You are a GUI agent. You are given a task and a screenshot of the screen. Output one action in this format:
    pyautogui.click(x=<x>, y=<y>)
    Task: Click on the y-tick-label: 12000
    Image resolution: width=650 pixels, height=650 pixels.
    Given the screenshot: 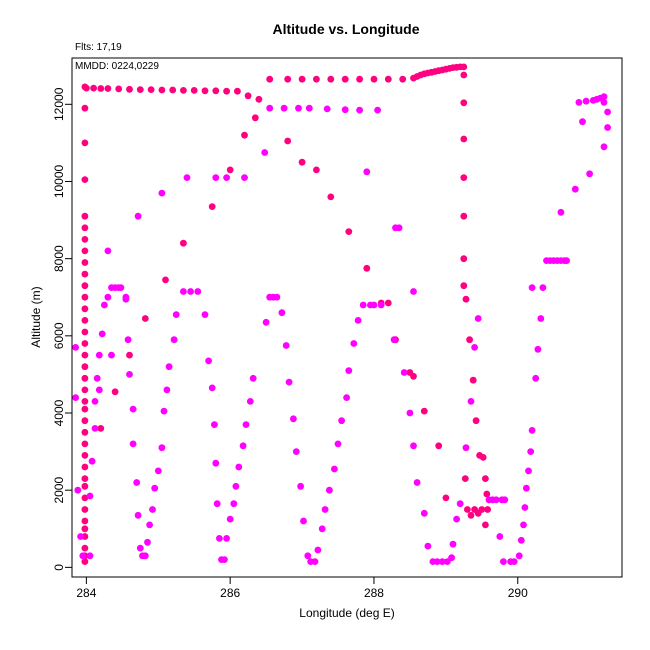 What is the action you would take?
    pyautogui.click(x=59, y=104)
    